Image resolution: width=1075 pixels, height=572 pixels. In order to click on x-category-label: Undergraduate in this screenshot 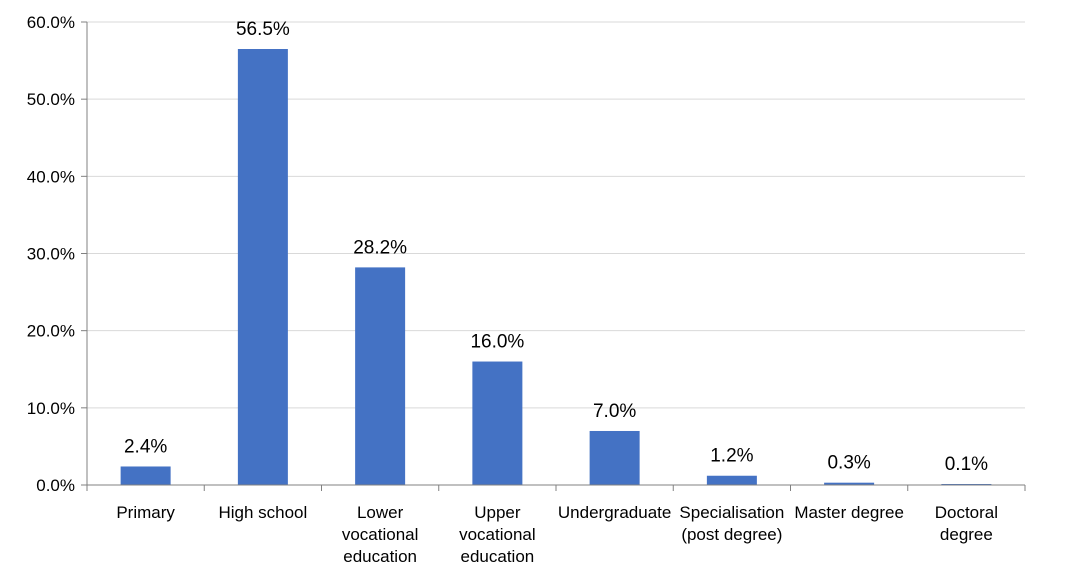, I will do `click(614, 512)`.